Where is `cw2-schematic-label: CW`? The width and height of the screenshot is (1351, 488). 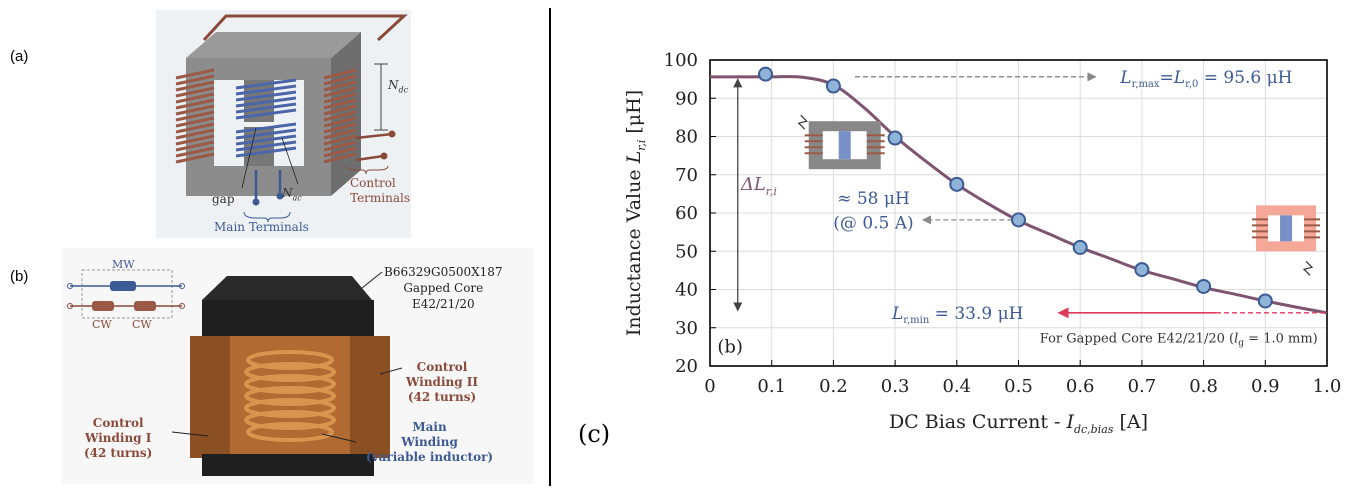
cw2-schematic-label: CW is located at coordinates (142, 324).